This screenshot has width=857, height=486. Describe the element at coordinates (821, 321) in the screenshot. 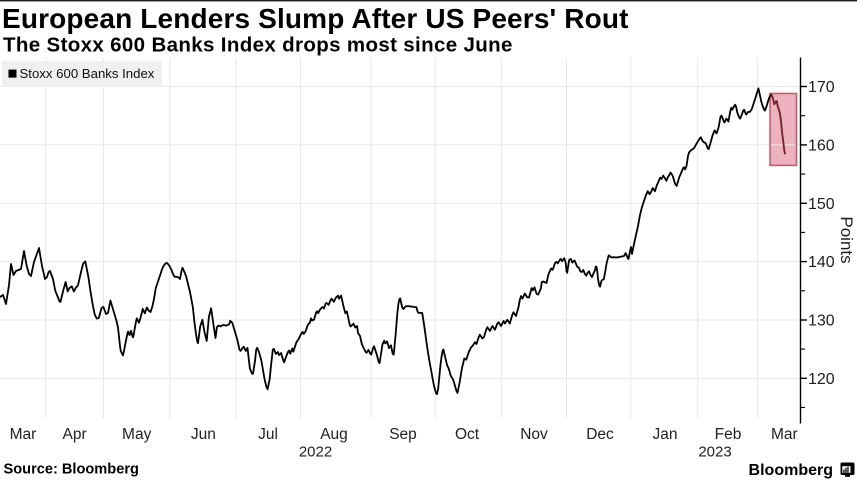

I see `svg-text: 130` at that location.